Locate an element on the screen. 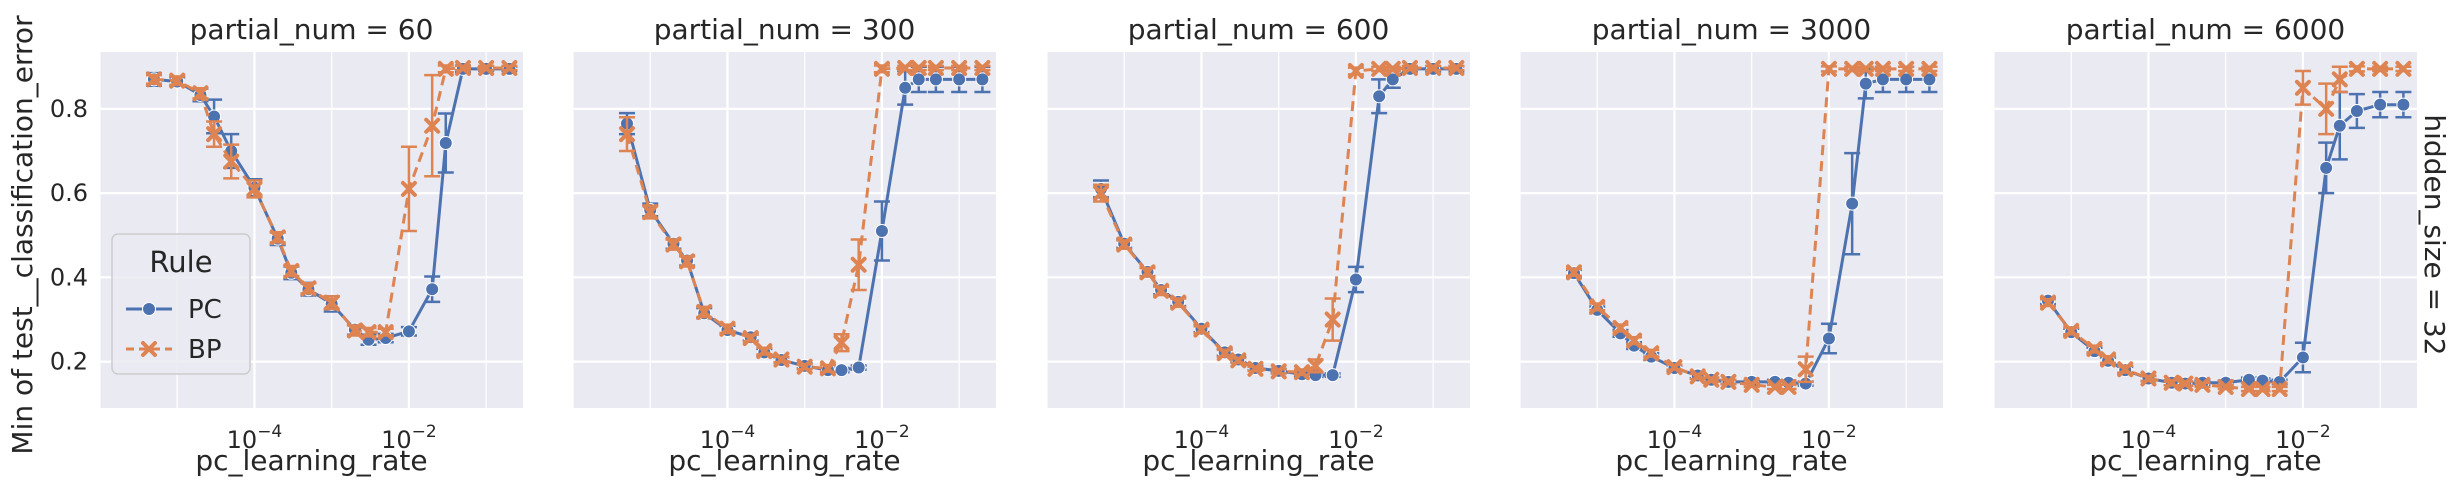  legend-title: Rule is located at coordinates (180, 262).